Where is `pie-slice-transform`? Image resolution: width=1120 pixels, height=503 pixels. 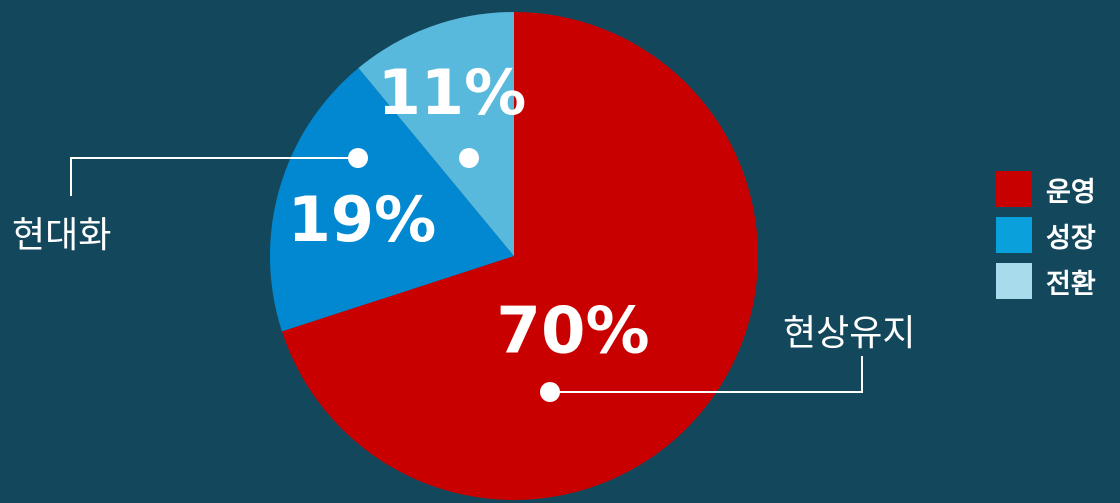
pie-slice-transform is located at coordinates (436, 133).